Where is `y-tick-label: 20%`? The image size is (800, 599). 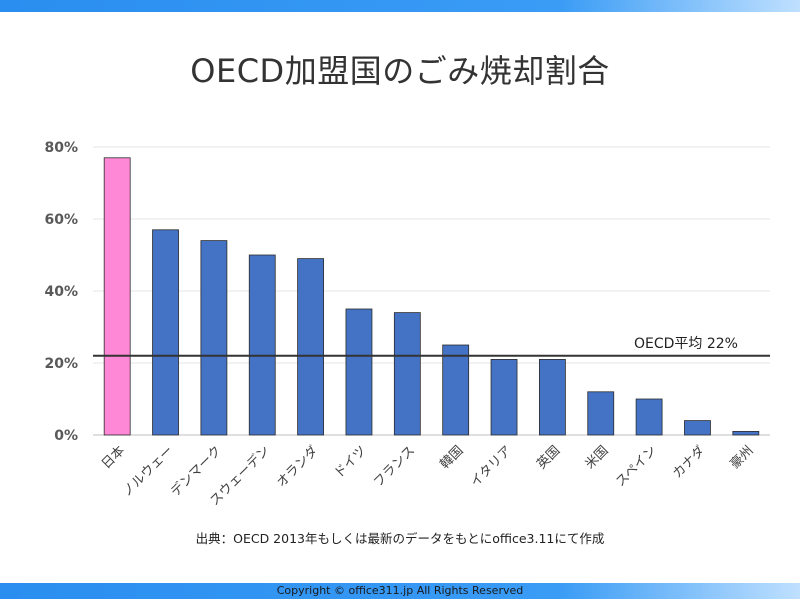
y-tick-label: 20% is located at coordinates (61, 364).